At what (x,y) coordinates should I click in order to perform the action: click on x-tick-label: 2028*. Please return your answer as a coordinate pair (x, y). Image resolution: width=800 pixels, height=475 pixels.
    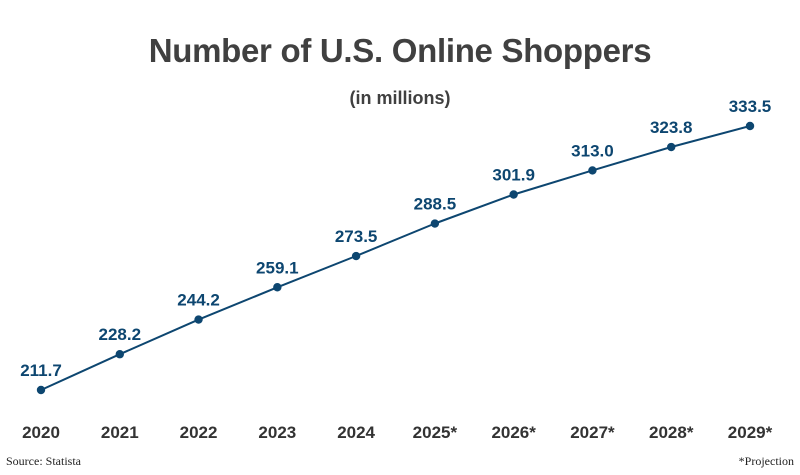
    Looking at the image, I should click on (671, 432).